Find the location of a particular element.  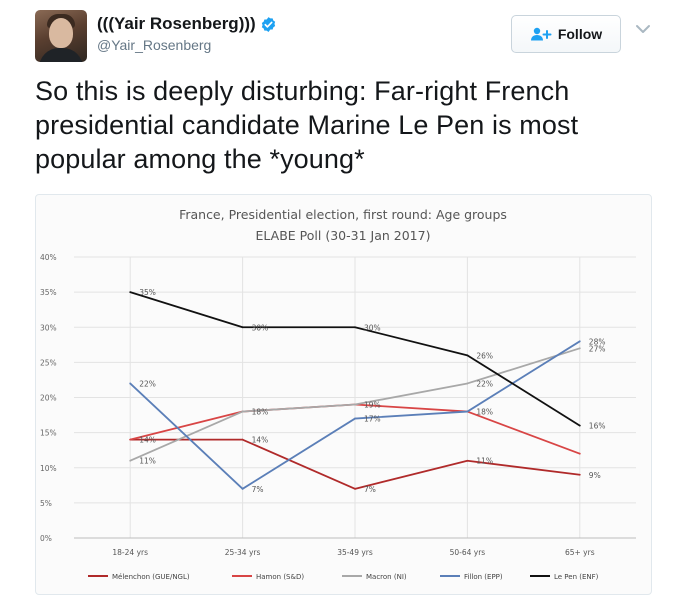

follow-label: Follow is located at coordinates (580, 34).